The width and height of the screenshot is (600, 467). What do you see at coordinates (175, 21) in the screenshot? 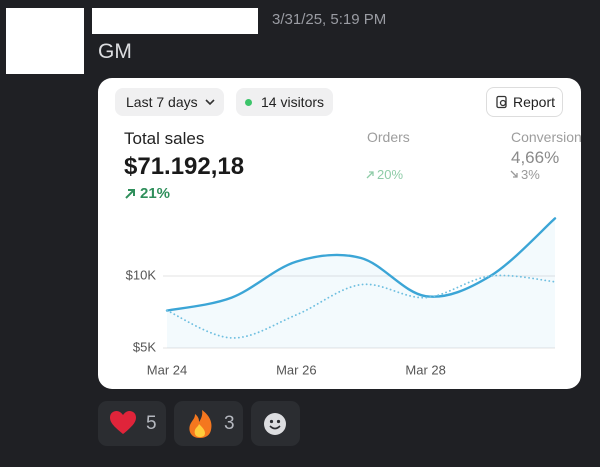
I see `username` at bounding box center [175, 21].